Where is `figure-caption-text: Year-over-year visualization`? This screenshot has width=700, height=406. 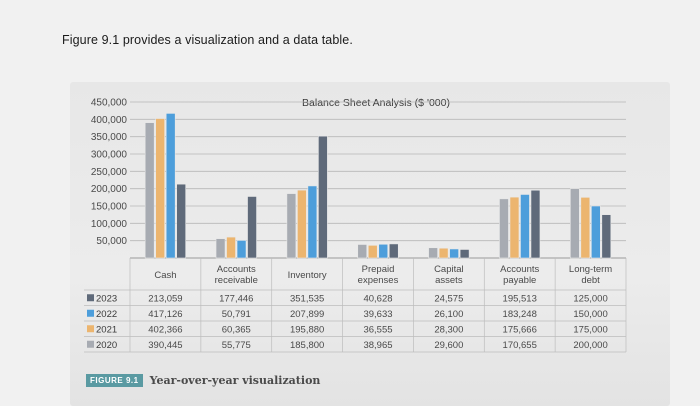 figure-caption-text: Year-over-year visualization is located at coordinates (235, 380).